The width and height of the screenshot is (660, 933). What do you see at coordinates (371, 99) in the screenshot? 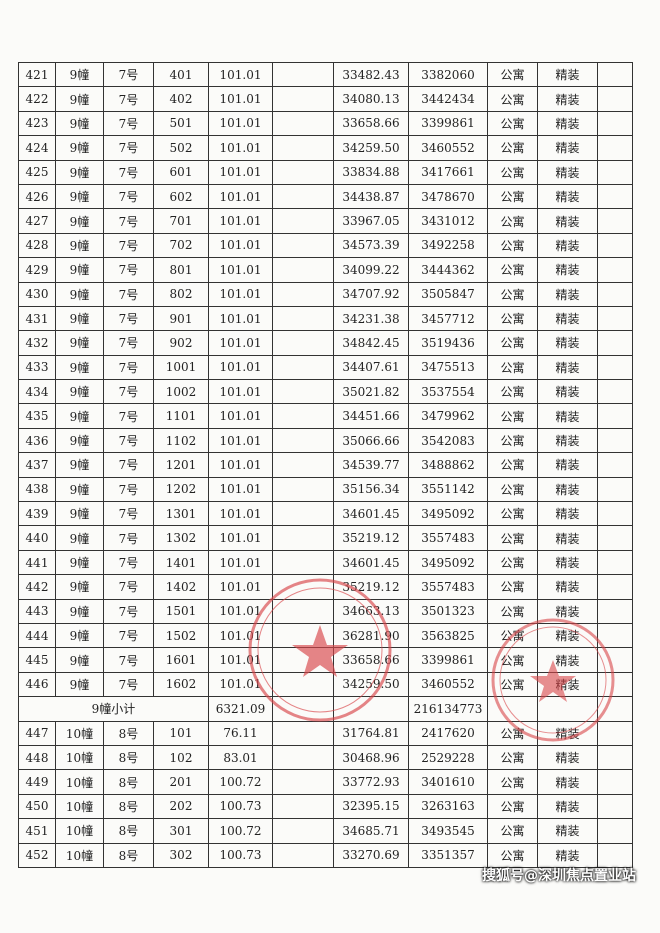
I see `cell: 34080.13` at bounding box center [371, 99].